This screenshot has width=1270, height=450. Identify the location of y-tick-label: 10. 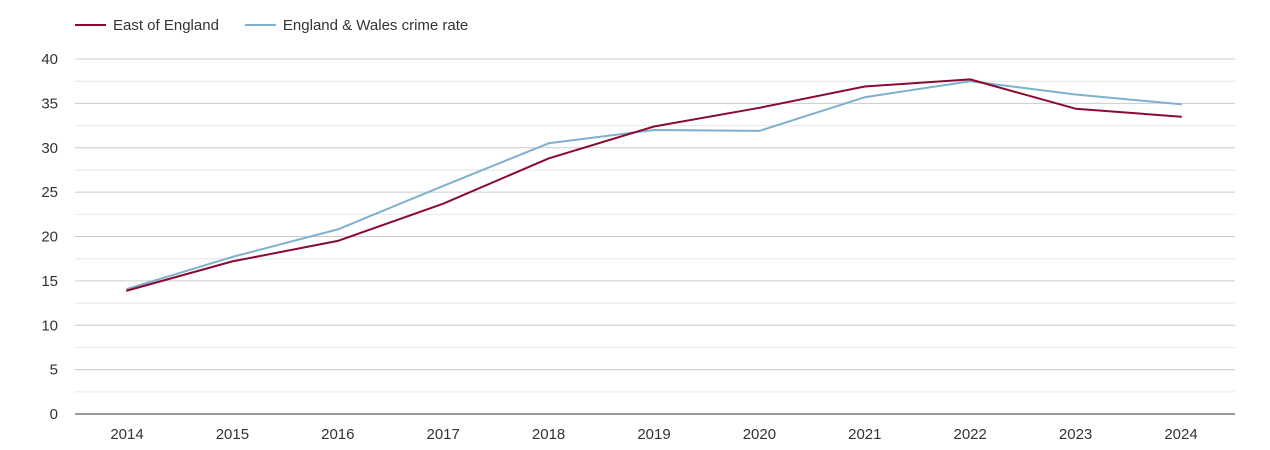
(49, 325).